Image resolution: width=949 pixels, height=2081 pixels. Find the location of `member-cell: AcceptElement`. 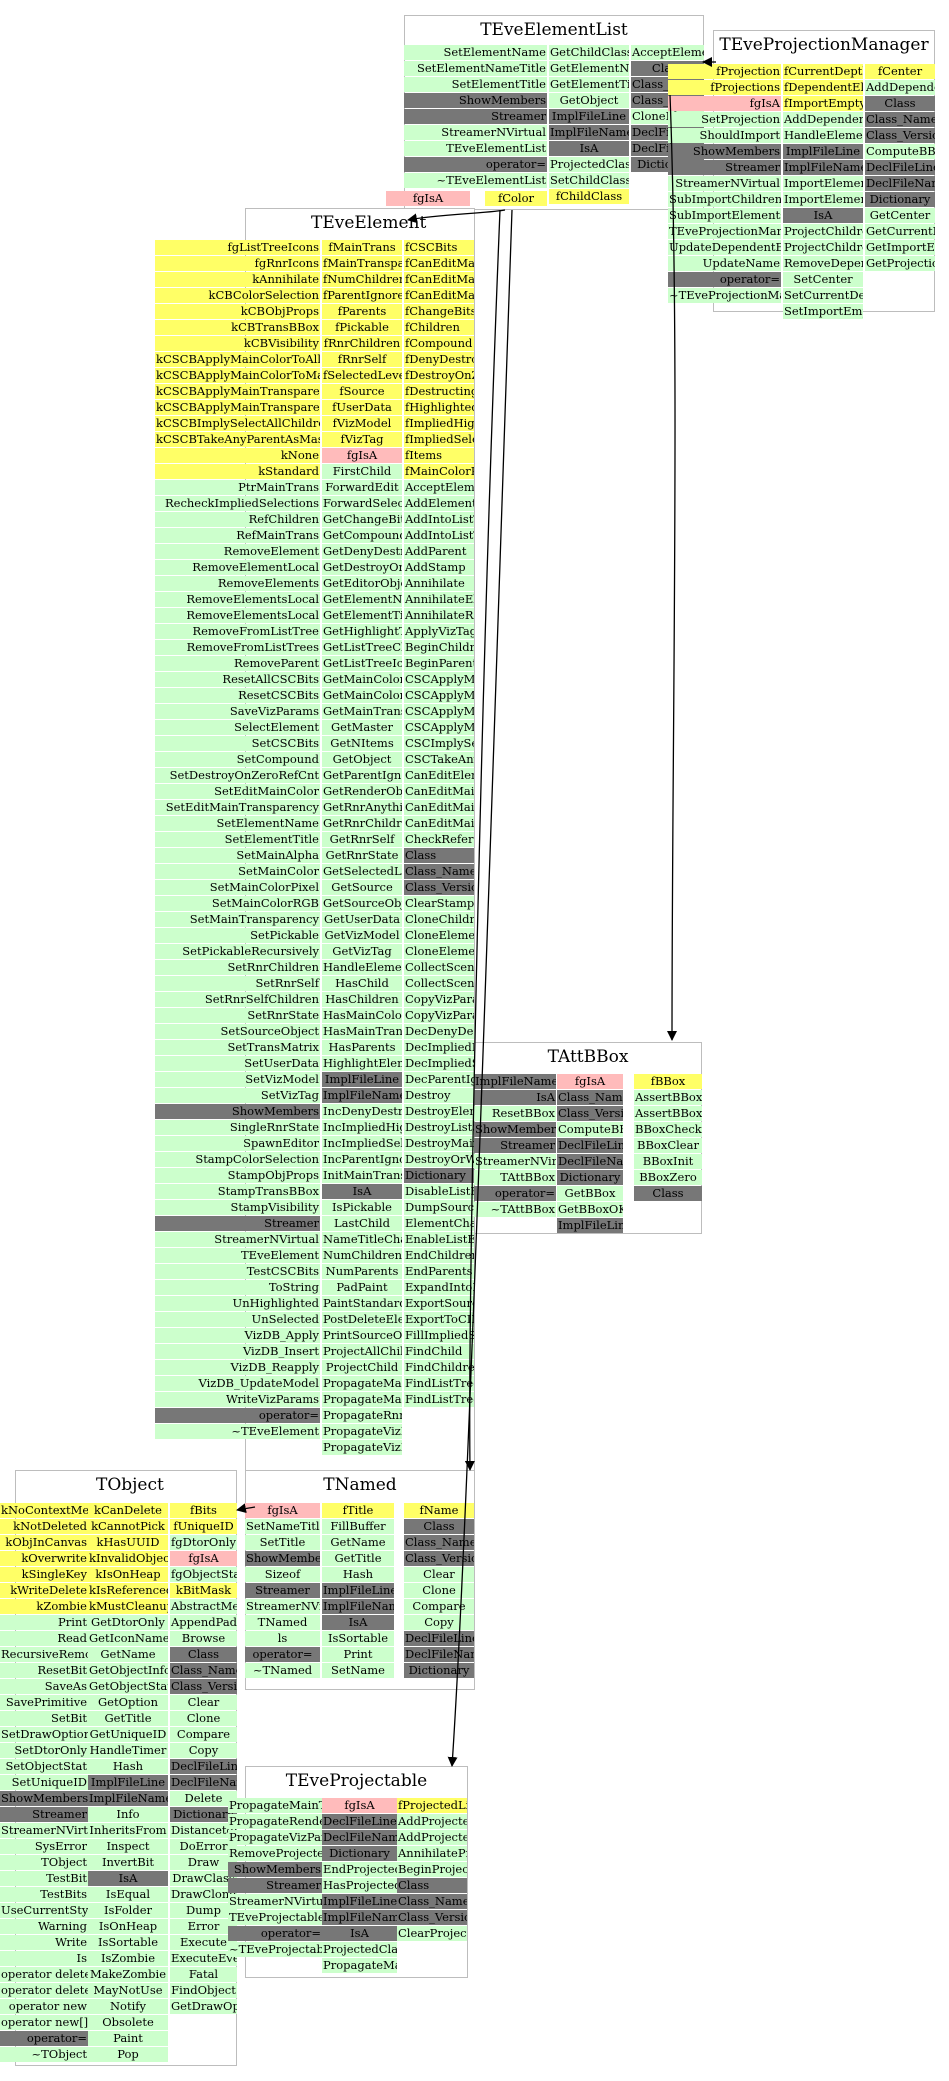

member-cell: AcceptElement is located at coordinates (439, 487).